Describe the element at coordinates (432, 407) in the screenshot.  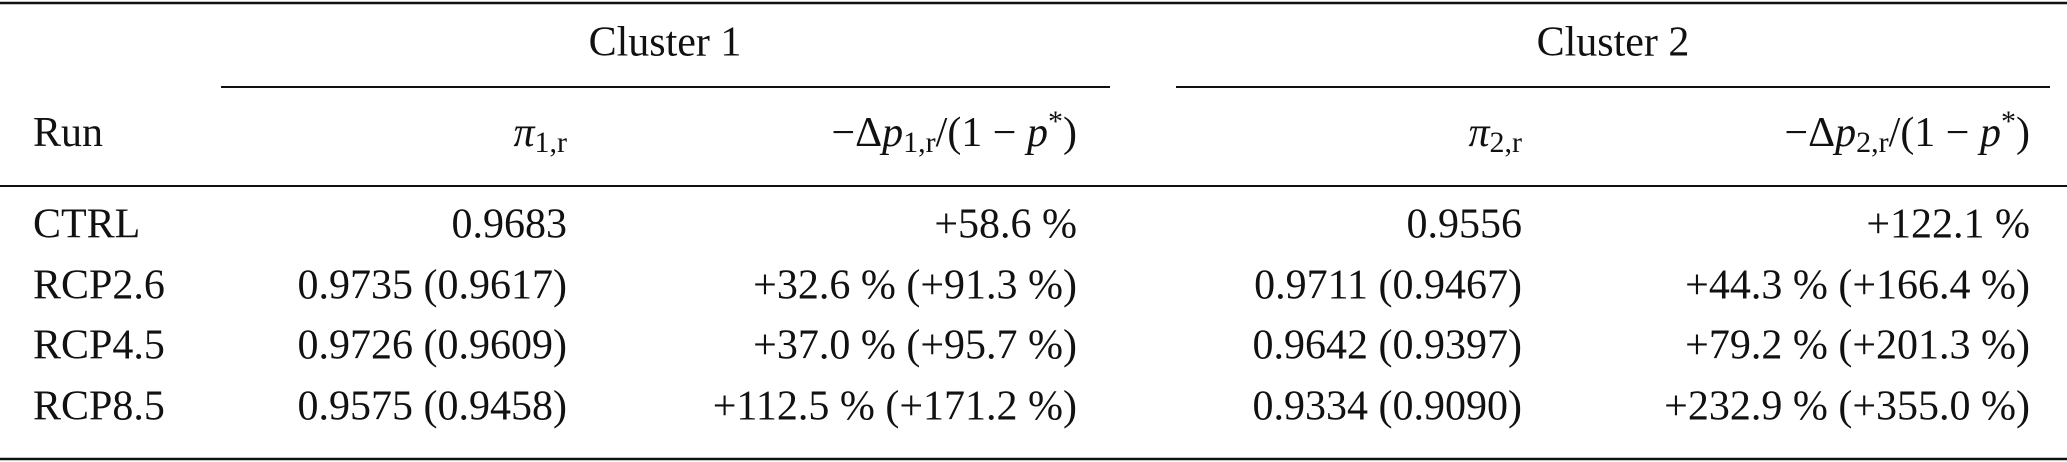
I see `cell: 0.9575 (0.9458)` at that location.